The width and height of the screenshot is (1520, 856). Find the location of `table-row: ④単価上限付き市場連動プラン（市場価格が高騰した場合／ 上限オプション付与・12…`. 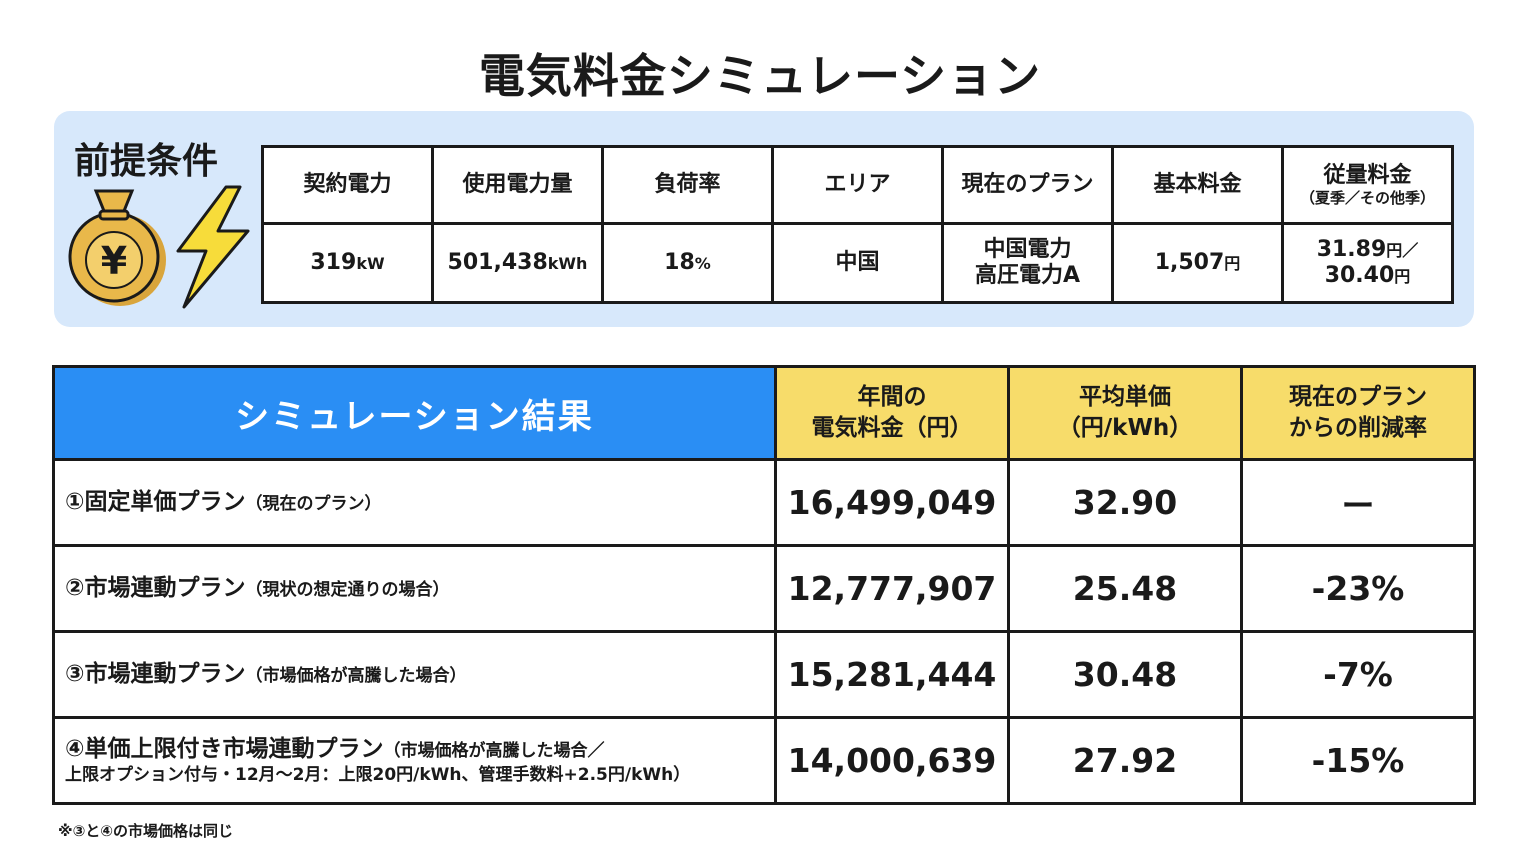

table-row: ④単価上限付き市場連動プラン（市場価格が高騰した場合／ 上限オプション付与・12… is located at coordinates (764, 760).